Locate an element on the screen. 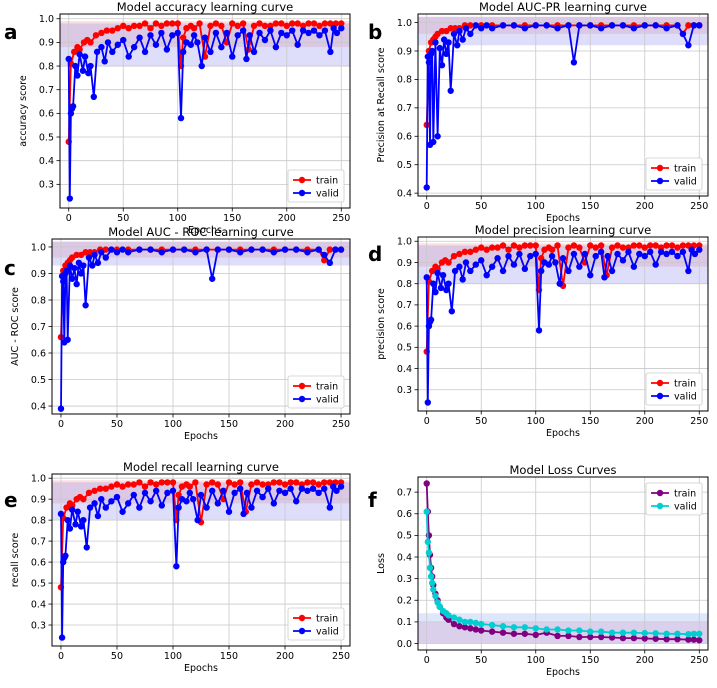 This screenshot has width=717, height=688. chart2-y-tick-label: 0.4 is located at coordinates (404, 193).